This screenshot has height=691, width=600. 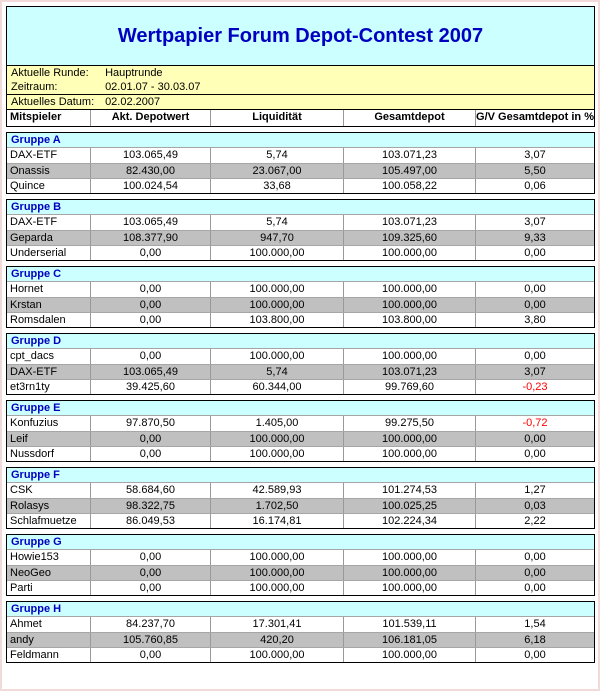 I want to click on info-label: Aktuelles Datum:, so click(x=53, y=102).